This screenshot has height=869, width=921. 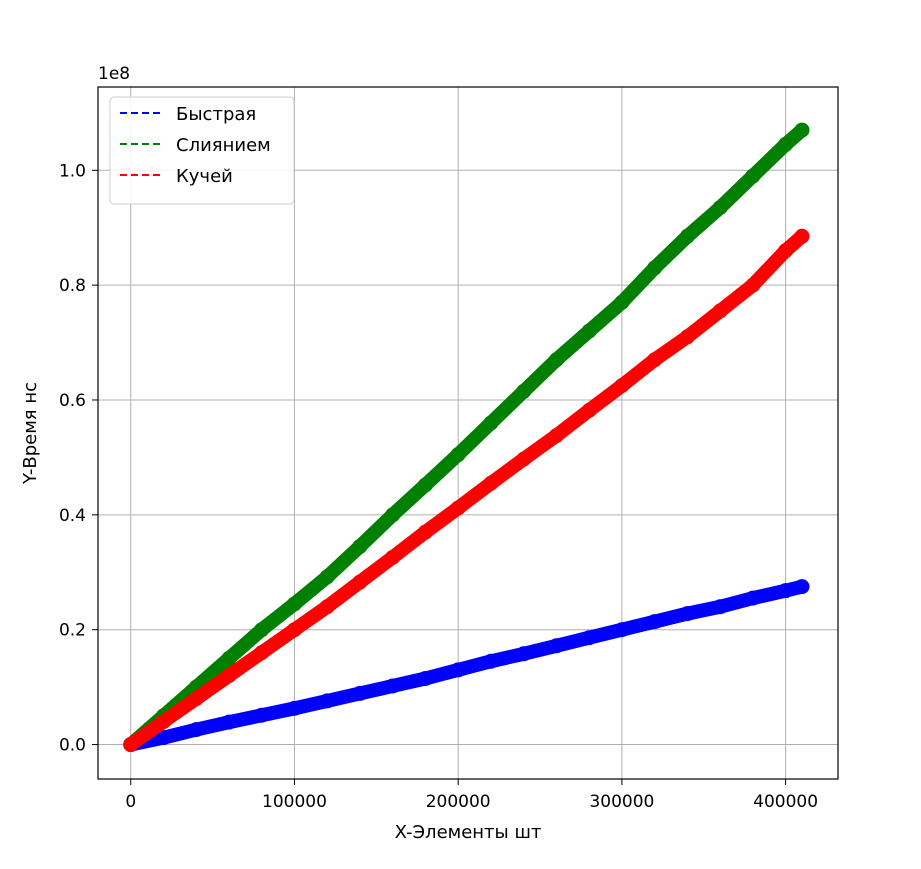 What do you see at coordinates (78, 458) in the screenshot?
I see `y-axis-ticks: 0.0 0.2 0.4 0.6 0.8 1.0` at bounding box center [78, 458].